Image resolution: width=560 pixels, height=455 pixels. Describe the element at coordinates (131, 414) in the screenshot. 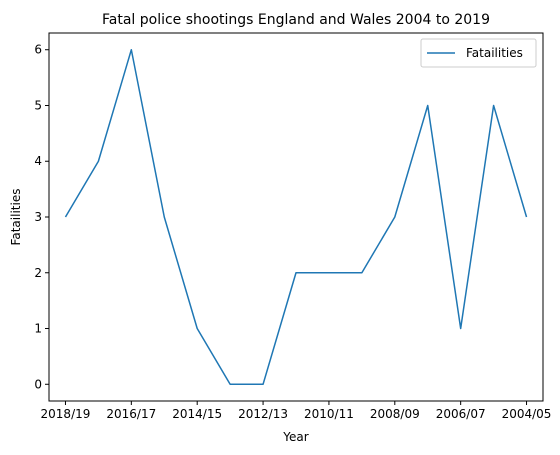

I see `x-tick-label: 2016/17` at that location.